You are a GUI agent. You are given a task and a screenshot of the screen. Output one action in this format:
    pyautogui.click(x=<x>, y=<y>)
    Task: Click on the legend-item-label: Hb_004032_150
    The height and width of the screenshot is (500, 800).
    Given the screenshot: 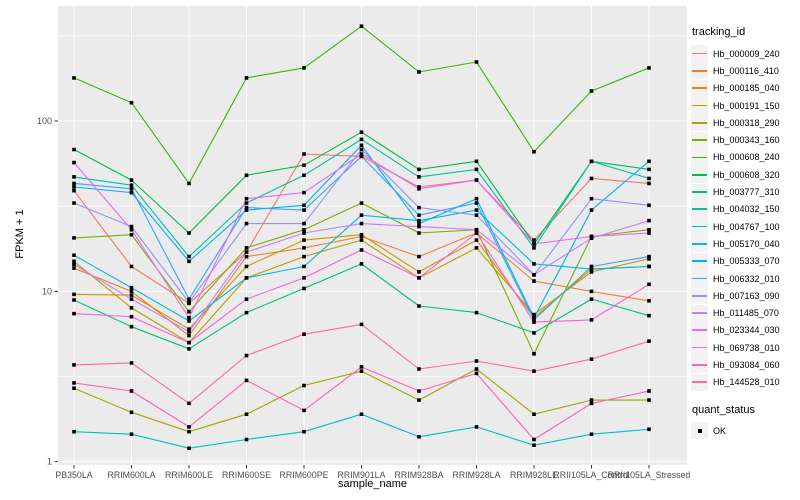 What is the action you would take?
    pyautogui.click(x=746, y=209)
    